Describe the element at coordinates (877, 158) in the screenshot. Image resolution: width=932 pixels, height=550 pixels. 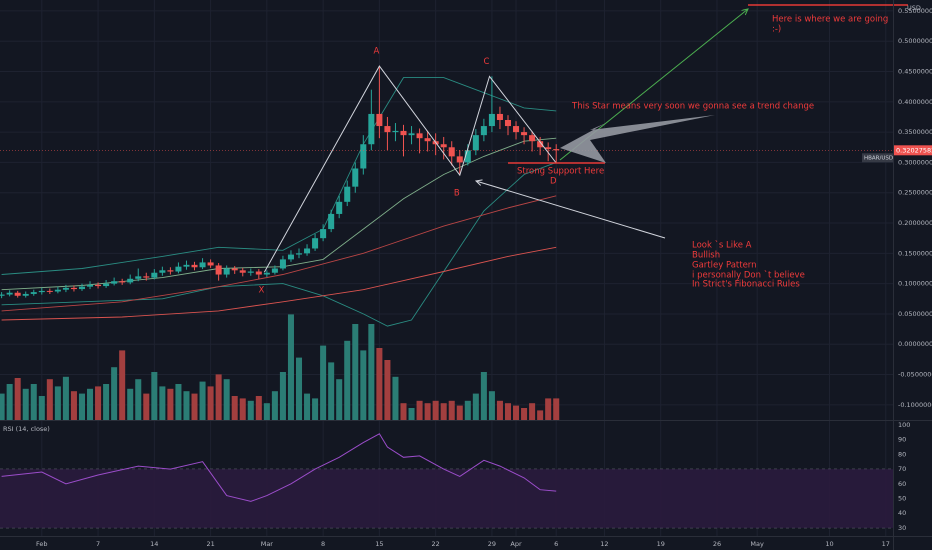
I see `symbol-box` at that location.